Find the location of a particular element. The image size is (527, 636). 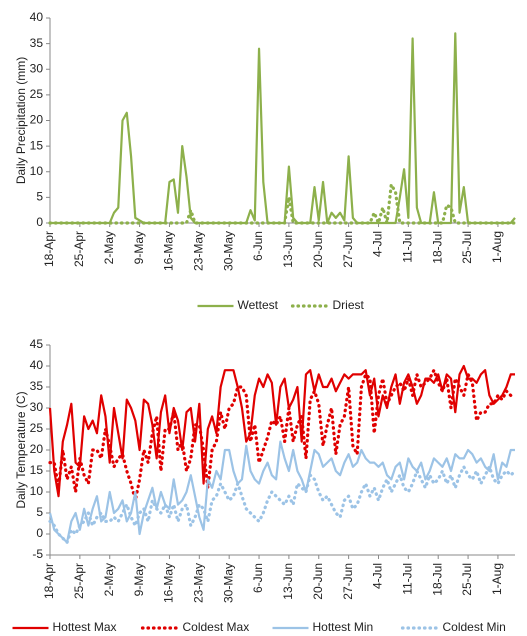

y-tick-label: -5 is located at coordinates (37, 554).